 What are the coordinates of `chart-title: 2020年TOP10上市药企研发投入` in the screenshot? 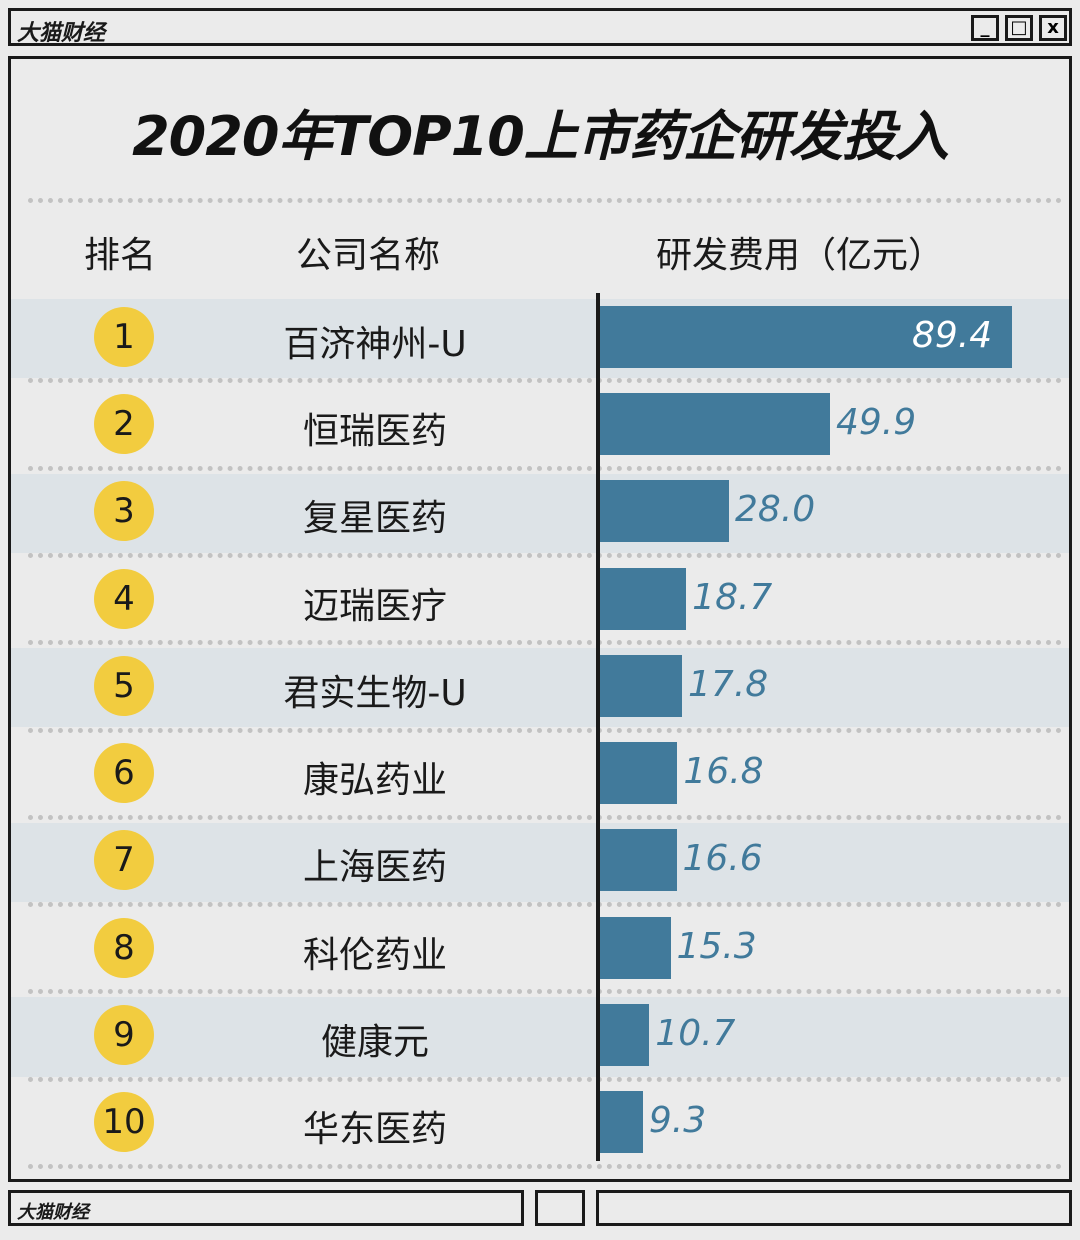 It's located at (540, 136).